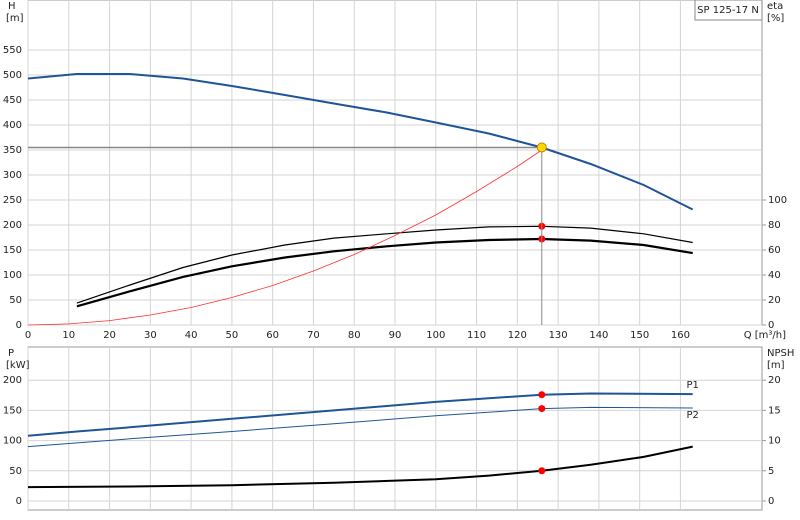 This screenshot has width=800, height=520. Describe the element at coordinates (476, 335) in the screenshot. I see `x-tick-label: 110` at that location.